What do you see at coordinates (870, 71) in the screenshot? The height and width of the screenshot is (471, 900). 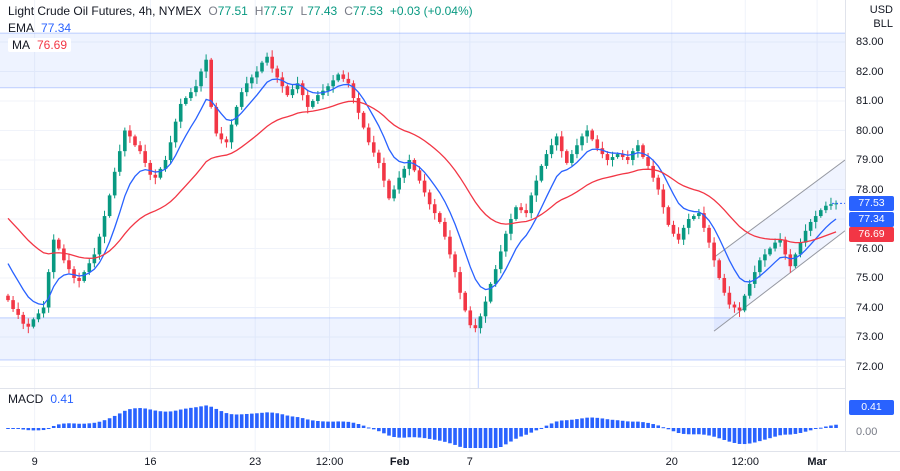 I see `price-tick: 82.00` at bounding box center [870, 71].